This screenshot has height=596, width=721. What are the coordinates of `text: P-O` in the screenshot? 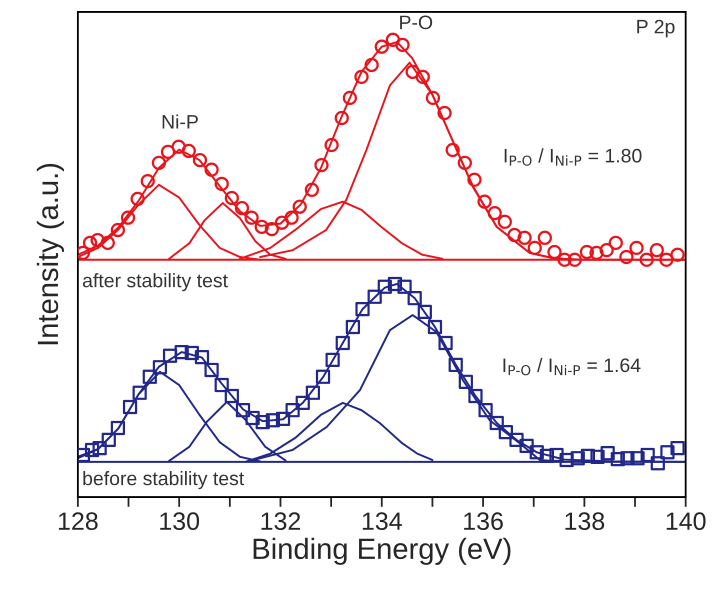 It's located at (416, 23).